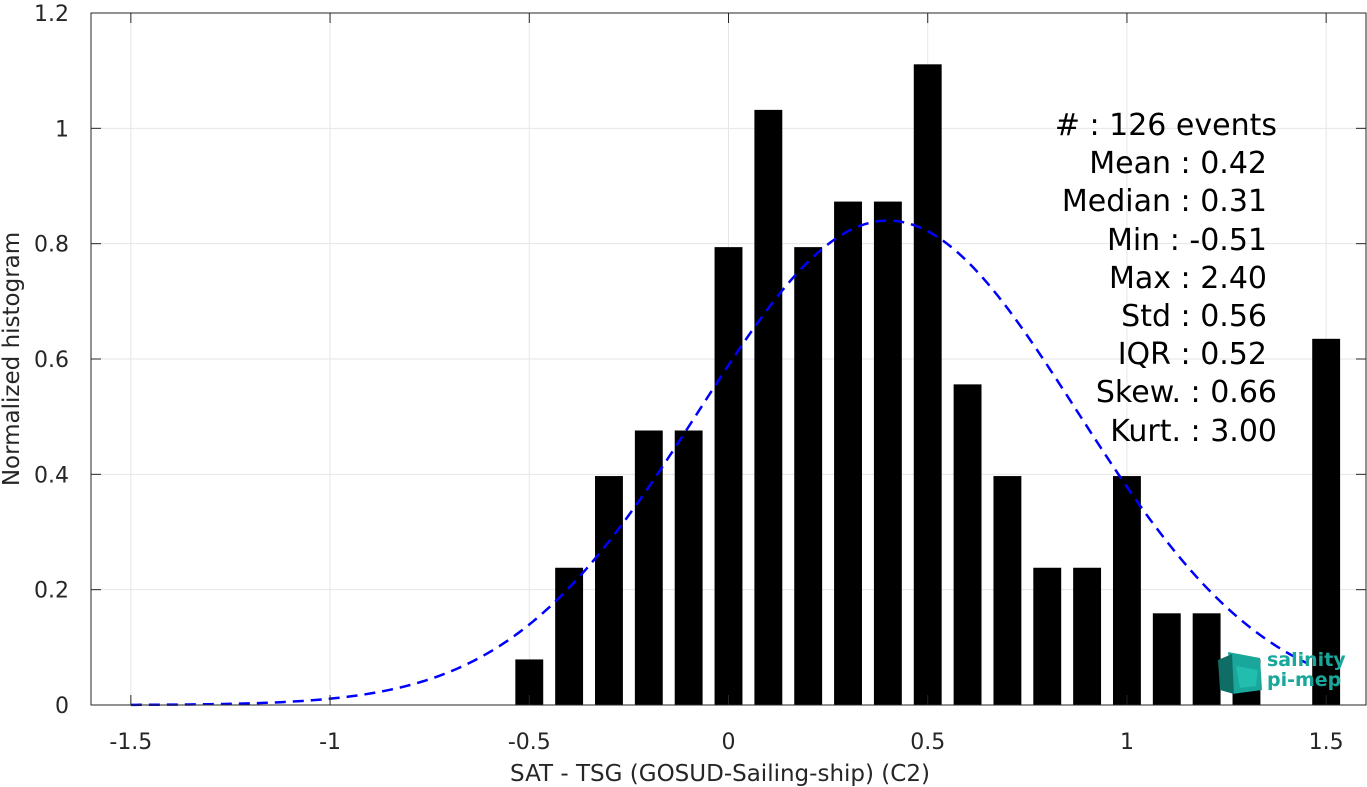  Describe the element at coordinates (51, 245) in the screenshot. I see `y-tick-label: 0.8` at that location.